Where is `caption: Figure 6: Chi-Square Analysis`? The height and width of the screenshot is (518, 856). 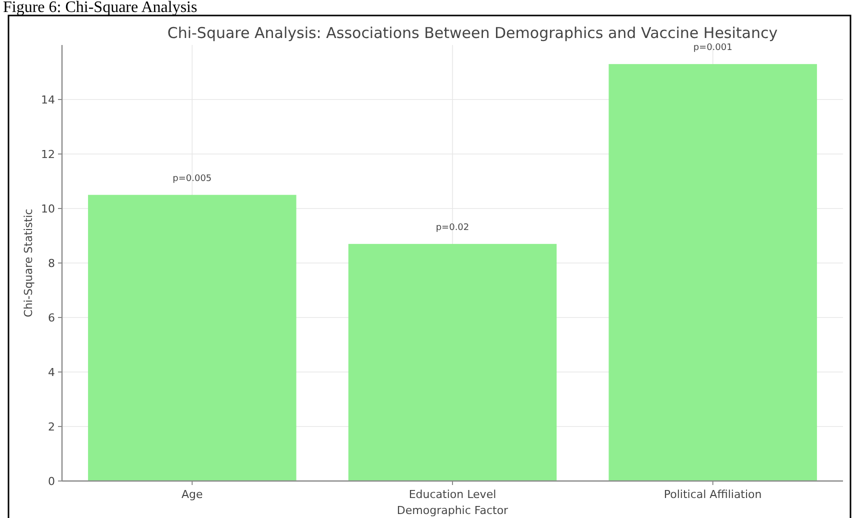
caption: Figure 6: Chi-Square Analysis is located at coordinates (100, 8).